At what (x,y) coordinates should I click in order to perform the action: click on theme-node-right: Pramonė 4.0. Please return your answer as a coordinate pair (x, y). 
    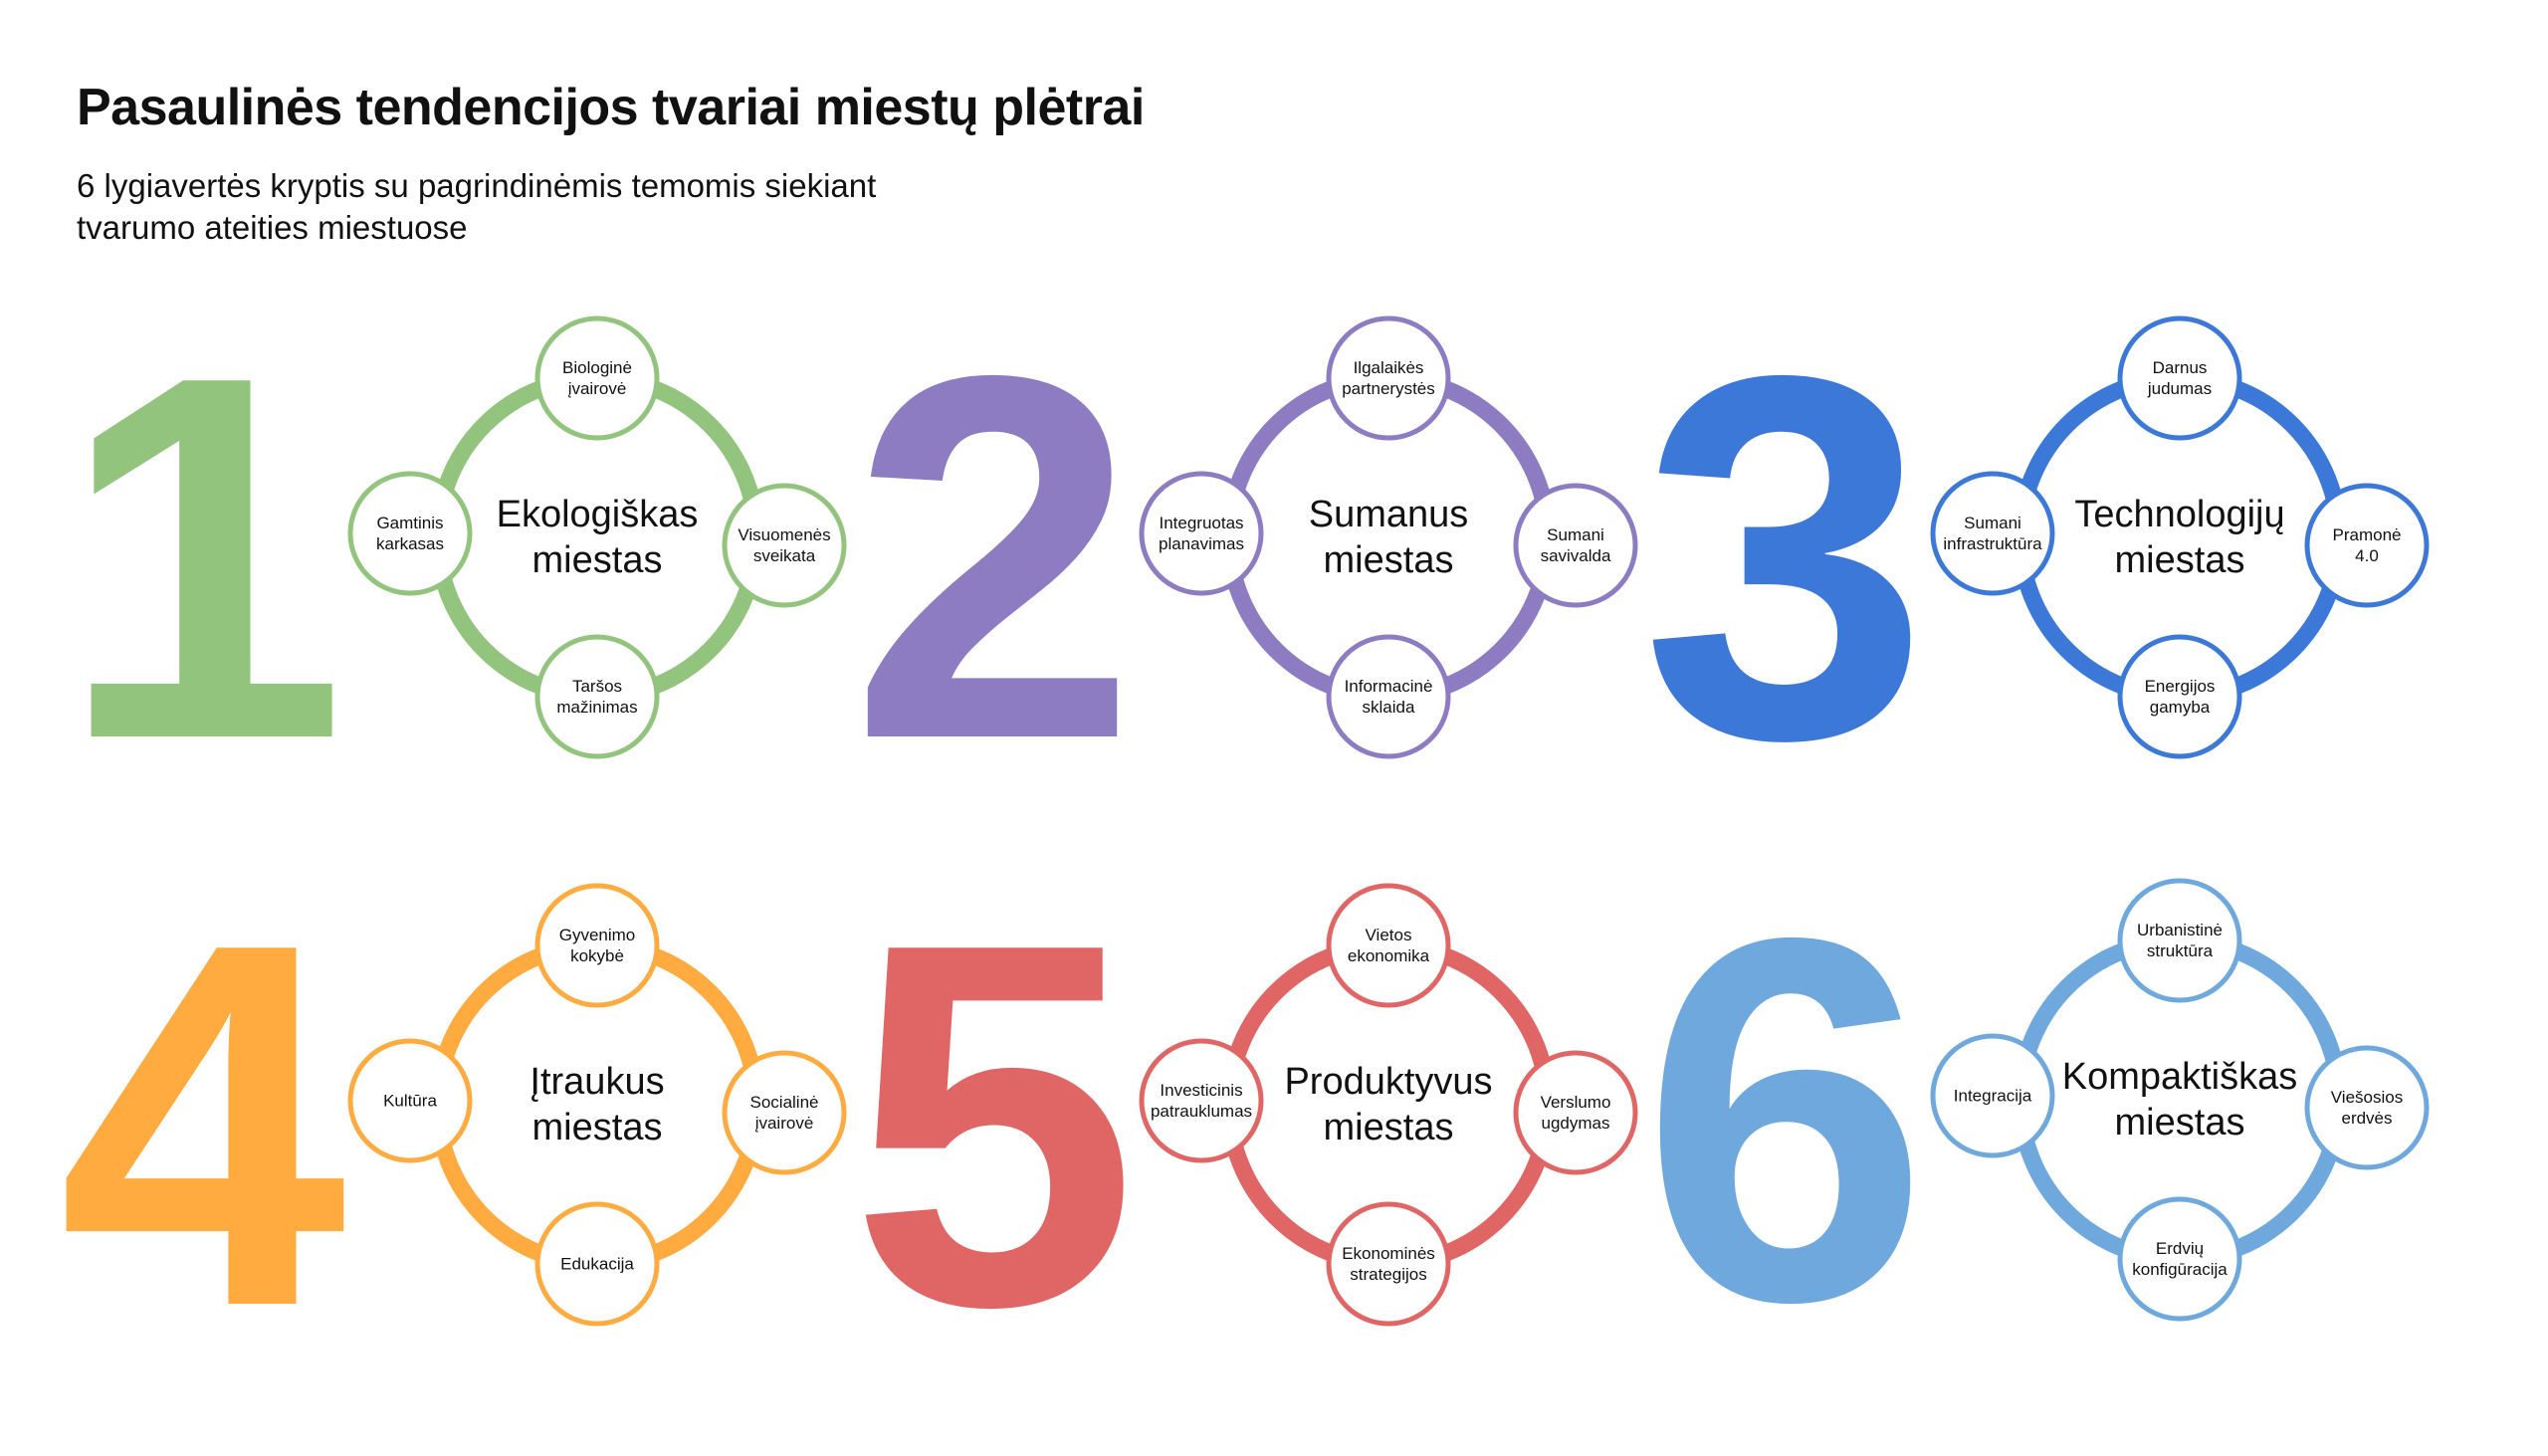
    Looking at the image, I should click on (2367, 545).